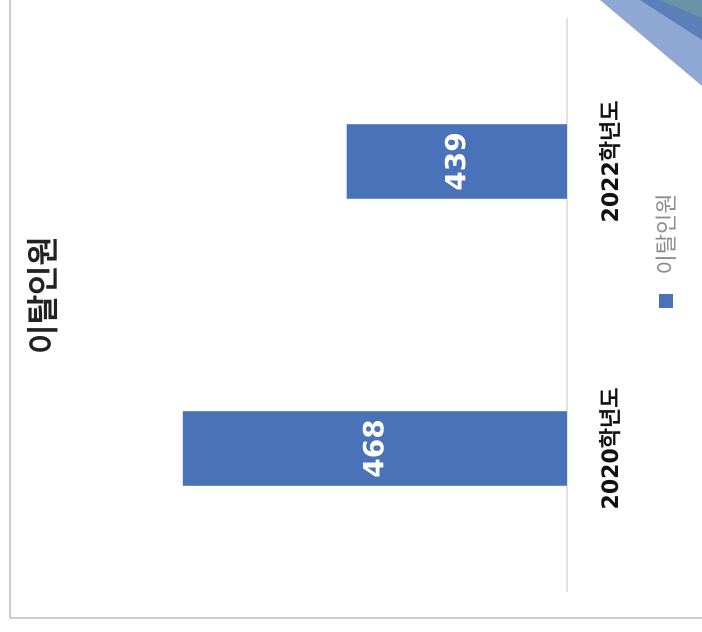  I want to click on value-label: 439, so click(455, 161).